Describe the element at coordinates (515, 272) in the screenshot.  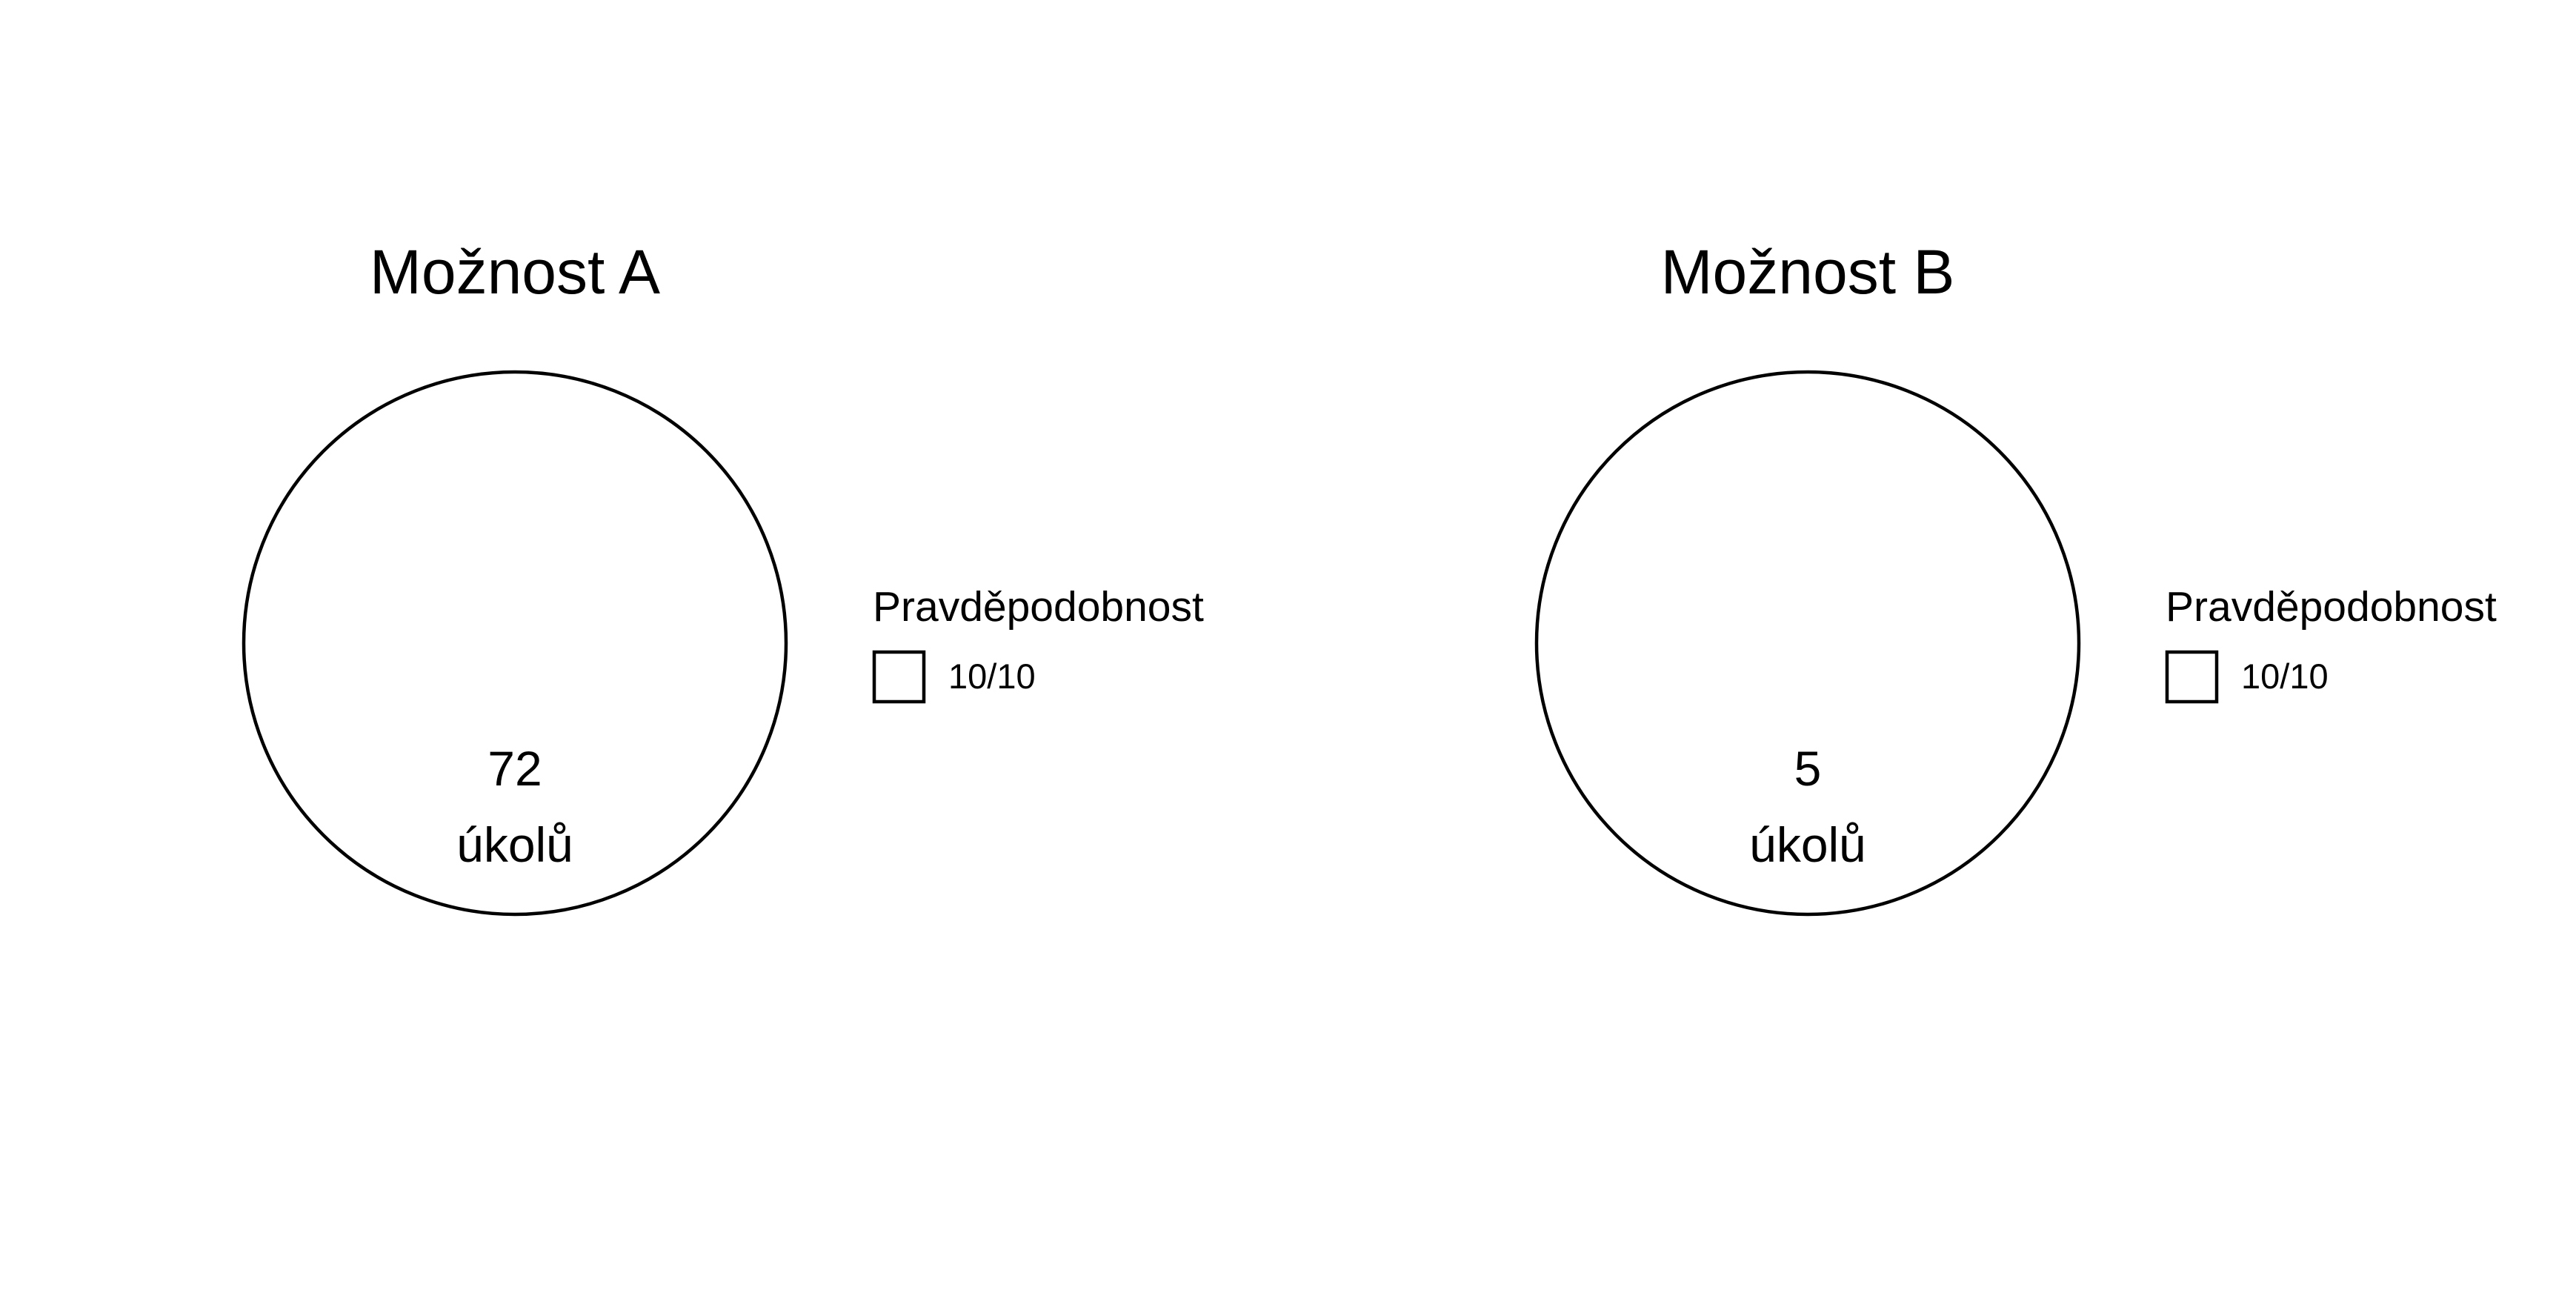
I see `panel-a-title: Možnost A` at that location.